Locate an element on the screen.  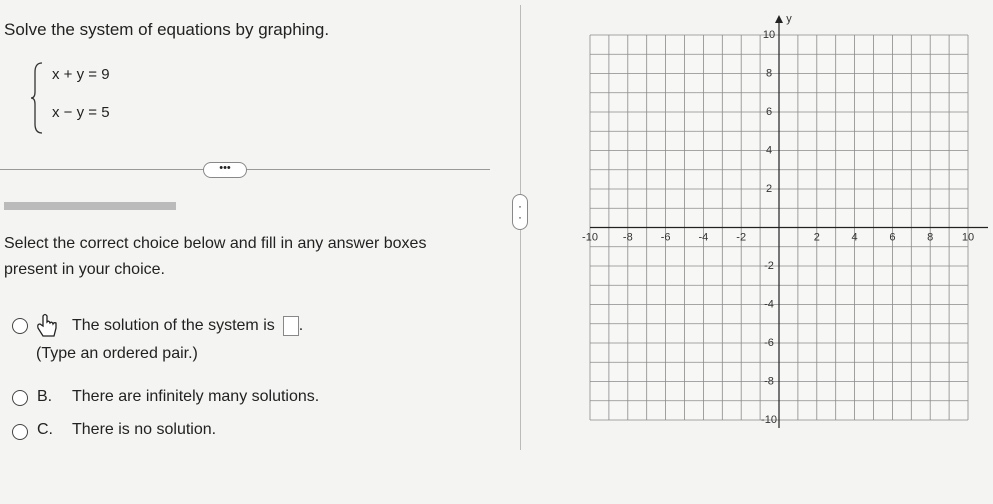
y-tick-label: 2 is located at coordinates (769, 189).